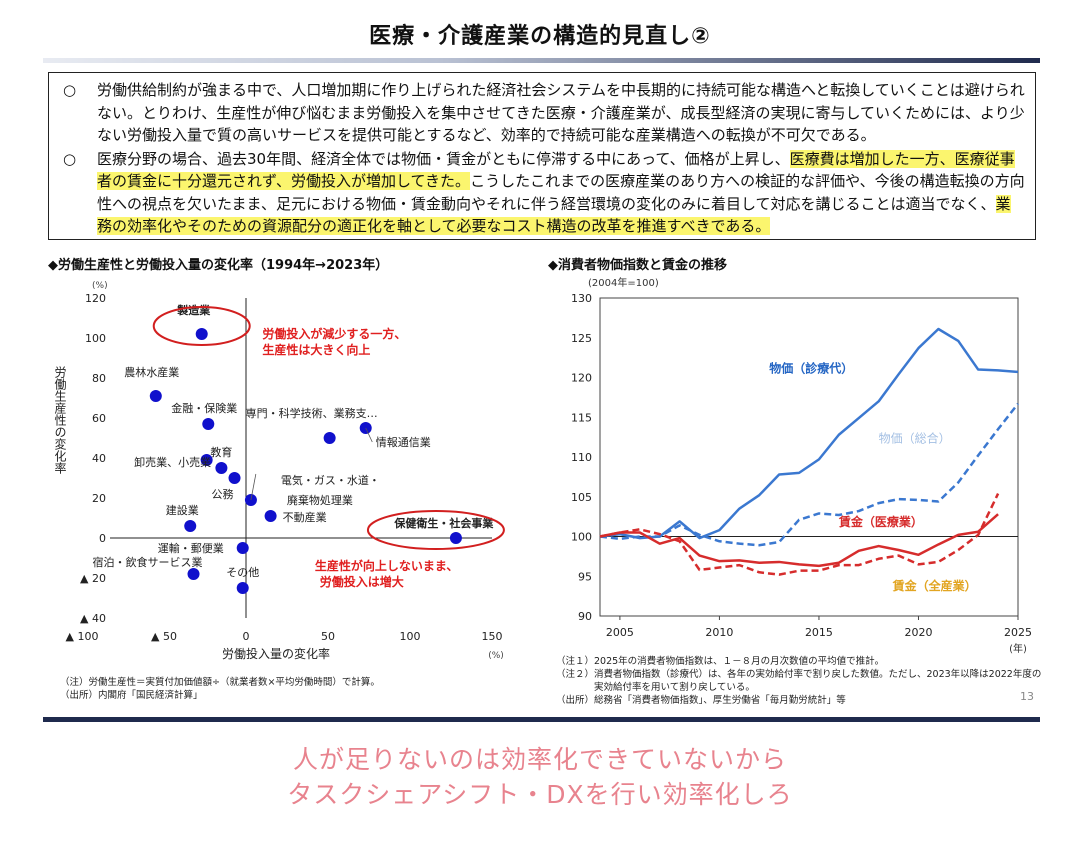  Describe the element at coordinates (131, 695) in the screenshot. I see `scatter-source: （出所）内閣府「国民経済計算」` at that location.